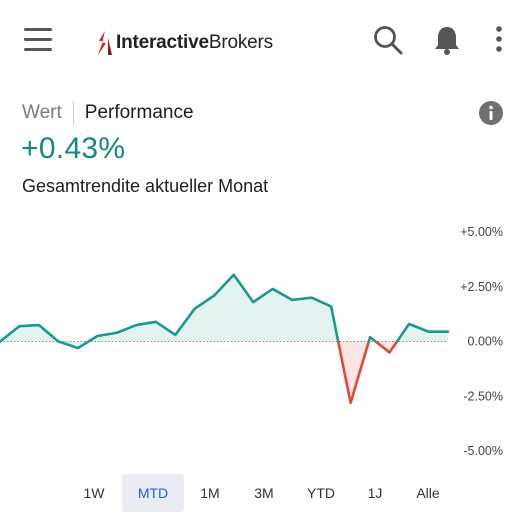 This screenshot has height=520, width=520. I want to click on more-vertical-icon, so click(499, 40).